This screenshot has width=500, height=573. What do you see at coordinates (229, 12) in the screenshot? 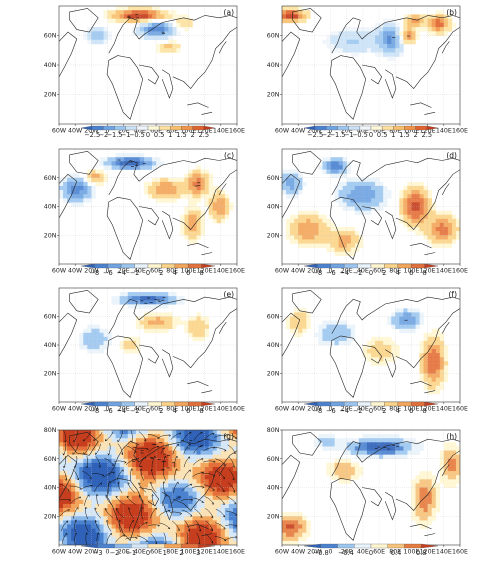
I see `panel-label: (a)` at bounding box center [229, 12].